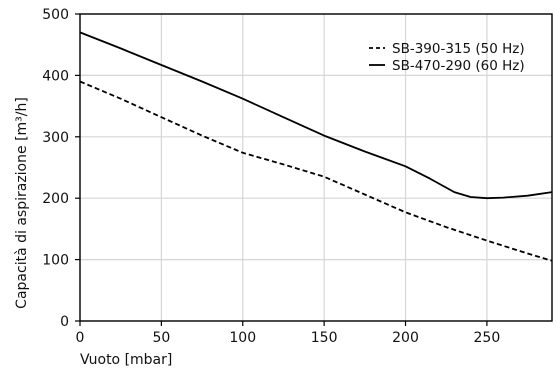 Image resolution: width=556 pixels, height=372 pixels. I want to click on y-axis-ticks: 0 100 200 300 400 500, so click(61, 168).